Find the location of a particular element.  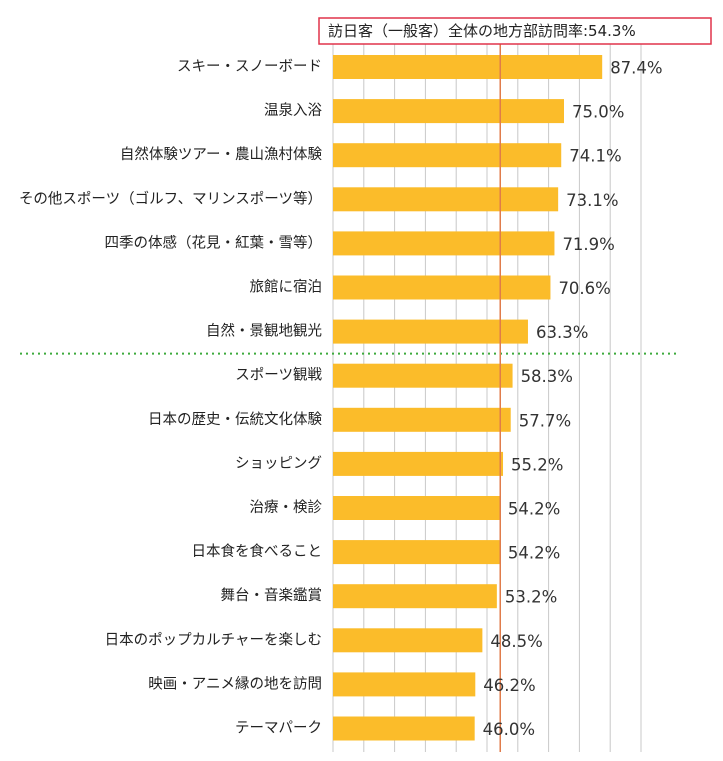

value-label: 74.1% is located at coordinates (595, 156).